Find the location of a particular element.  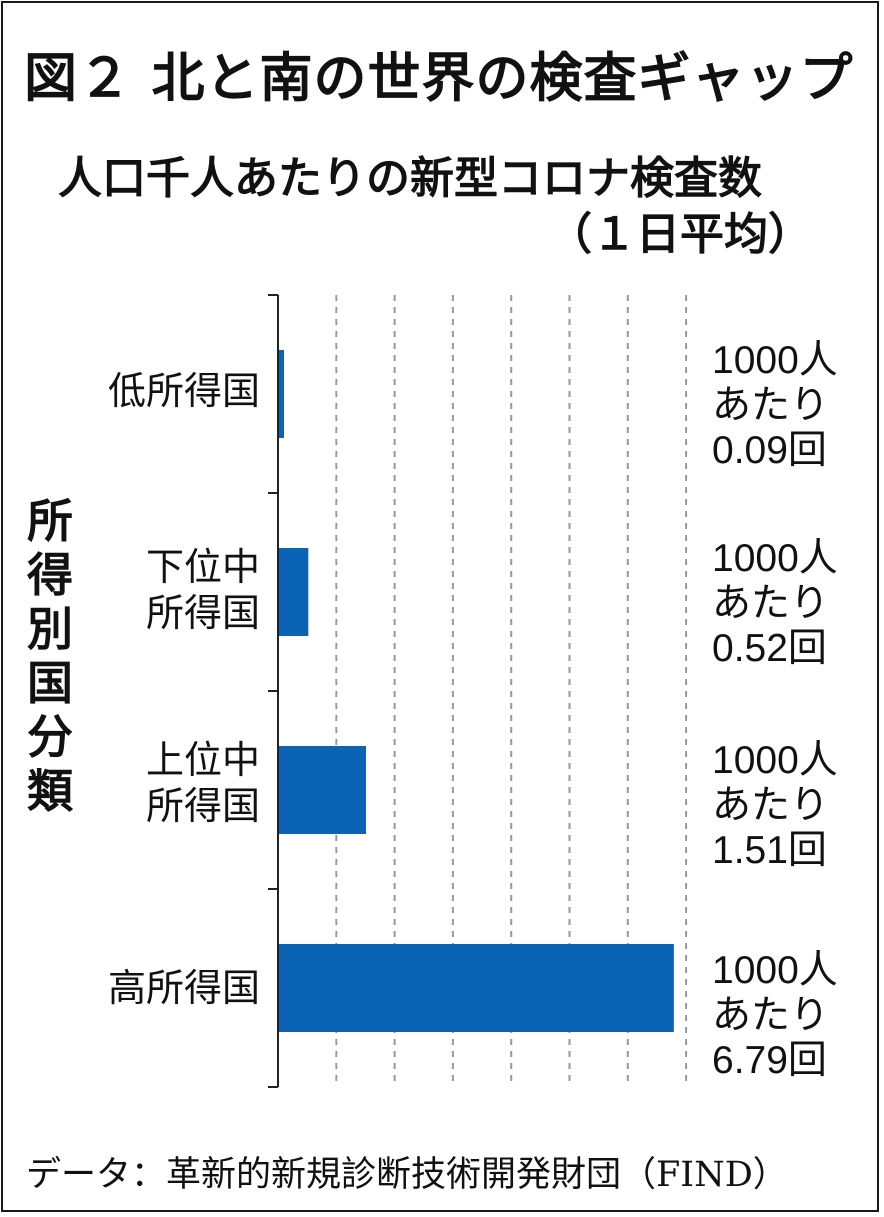

bar-high-income is located at coordinates (476, 988).